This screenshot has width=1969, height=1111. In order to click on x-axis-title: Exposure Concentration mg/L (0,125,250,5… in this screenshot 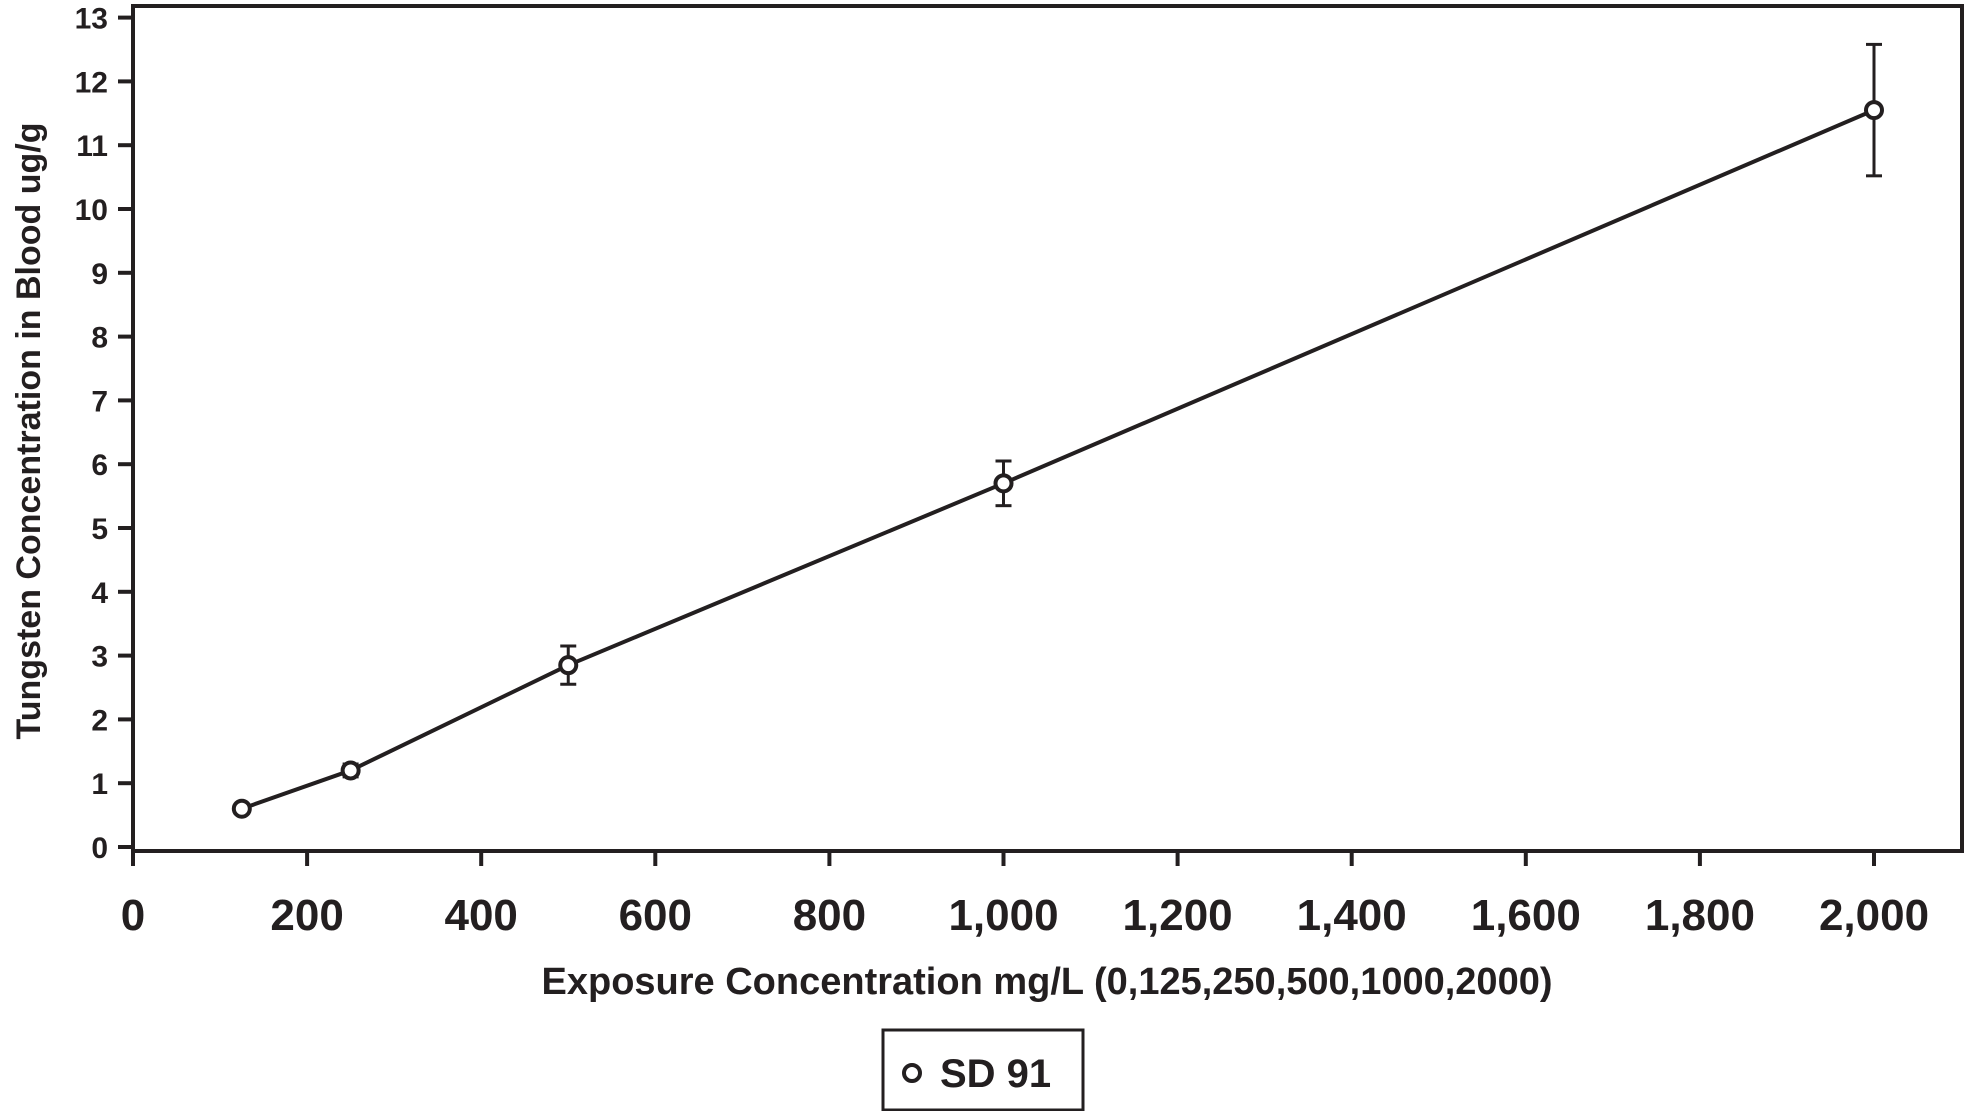, I will do `click(1047, 982)`.